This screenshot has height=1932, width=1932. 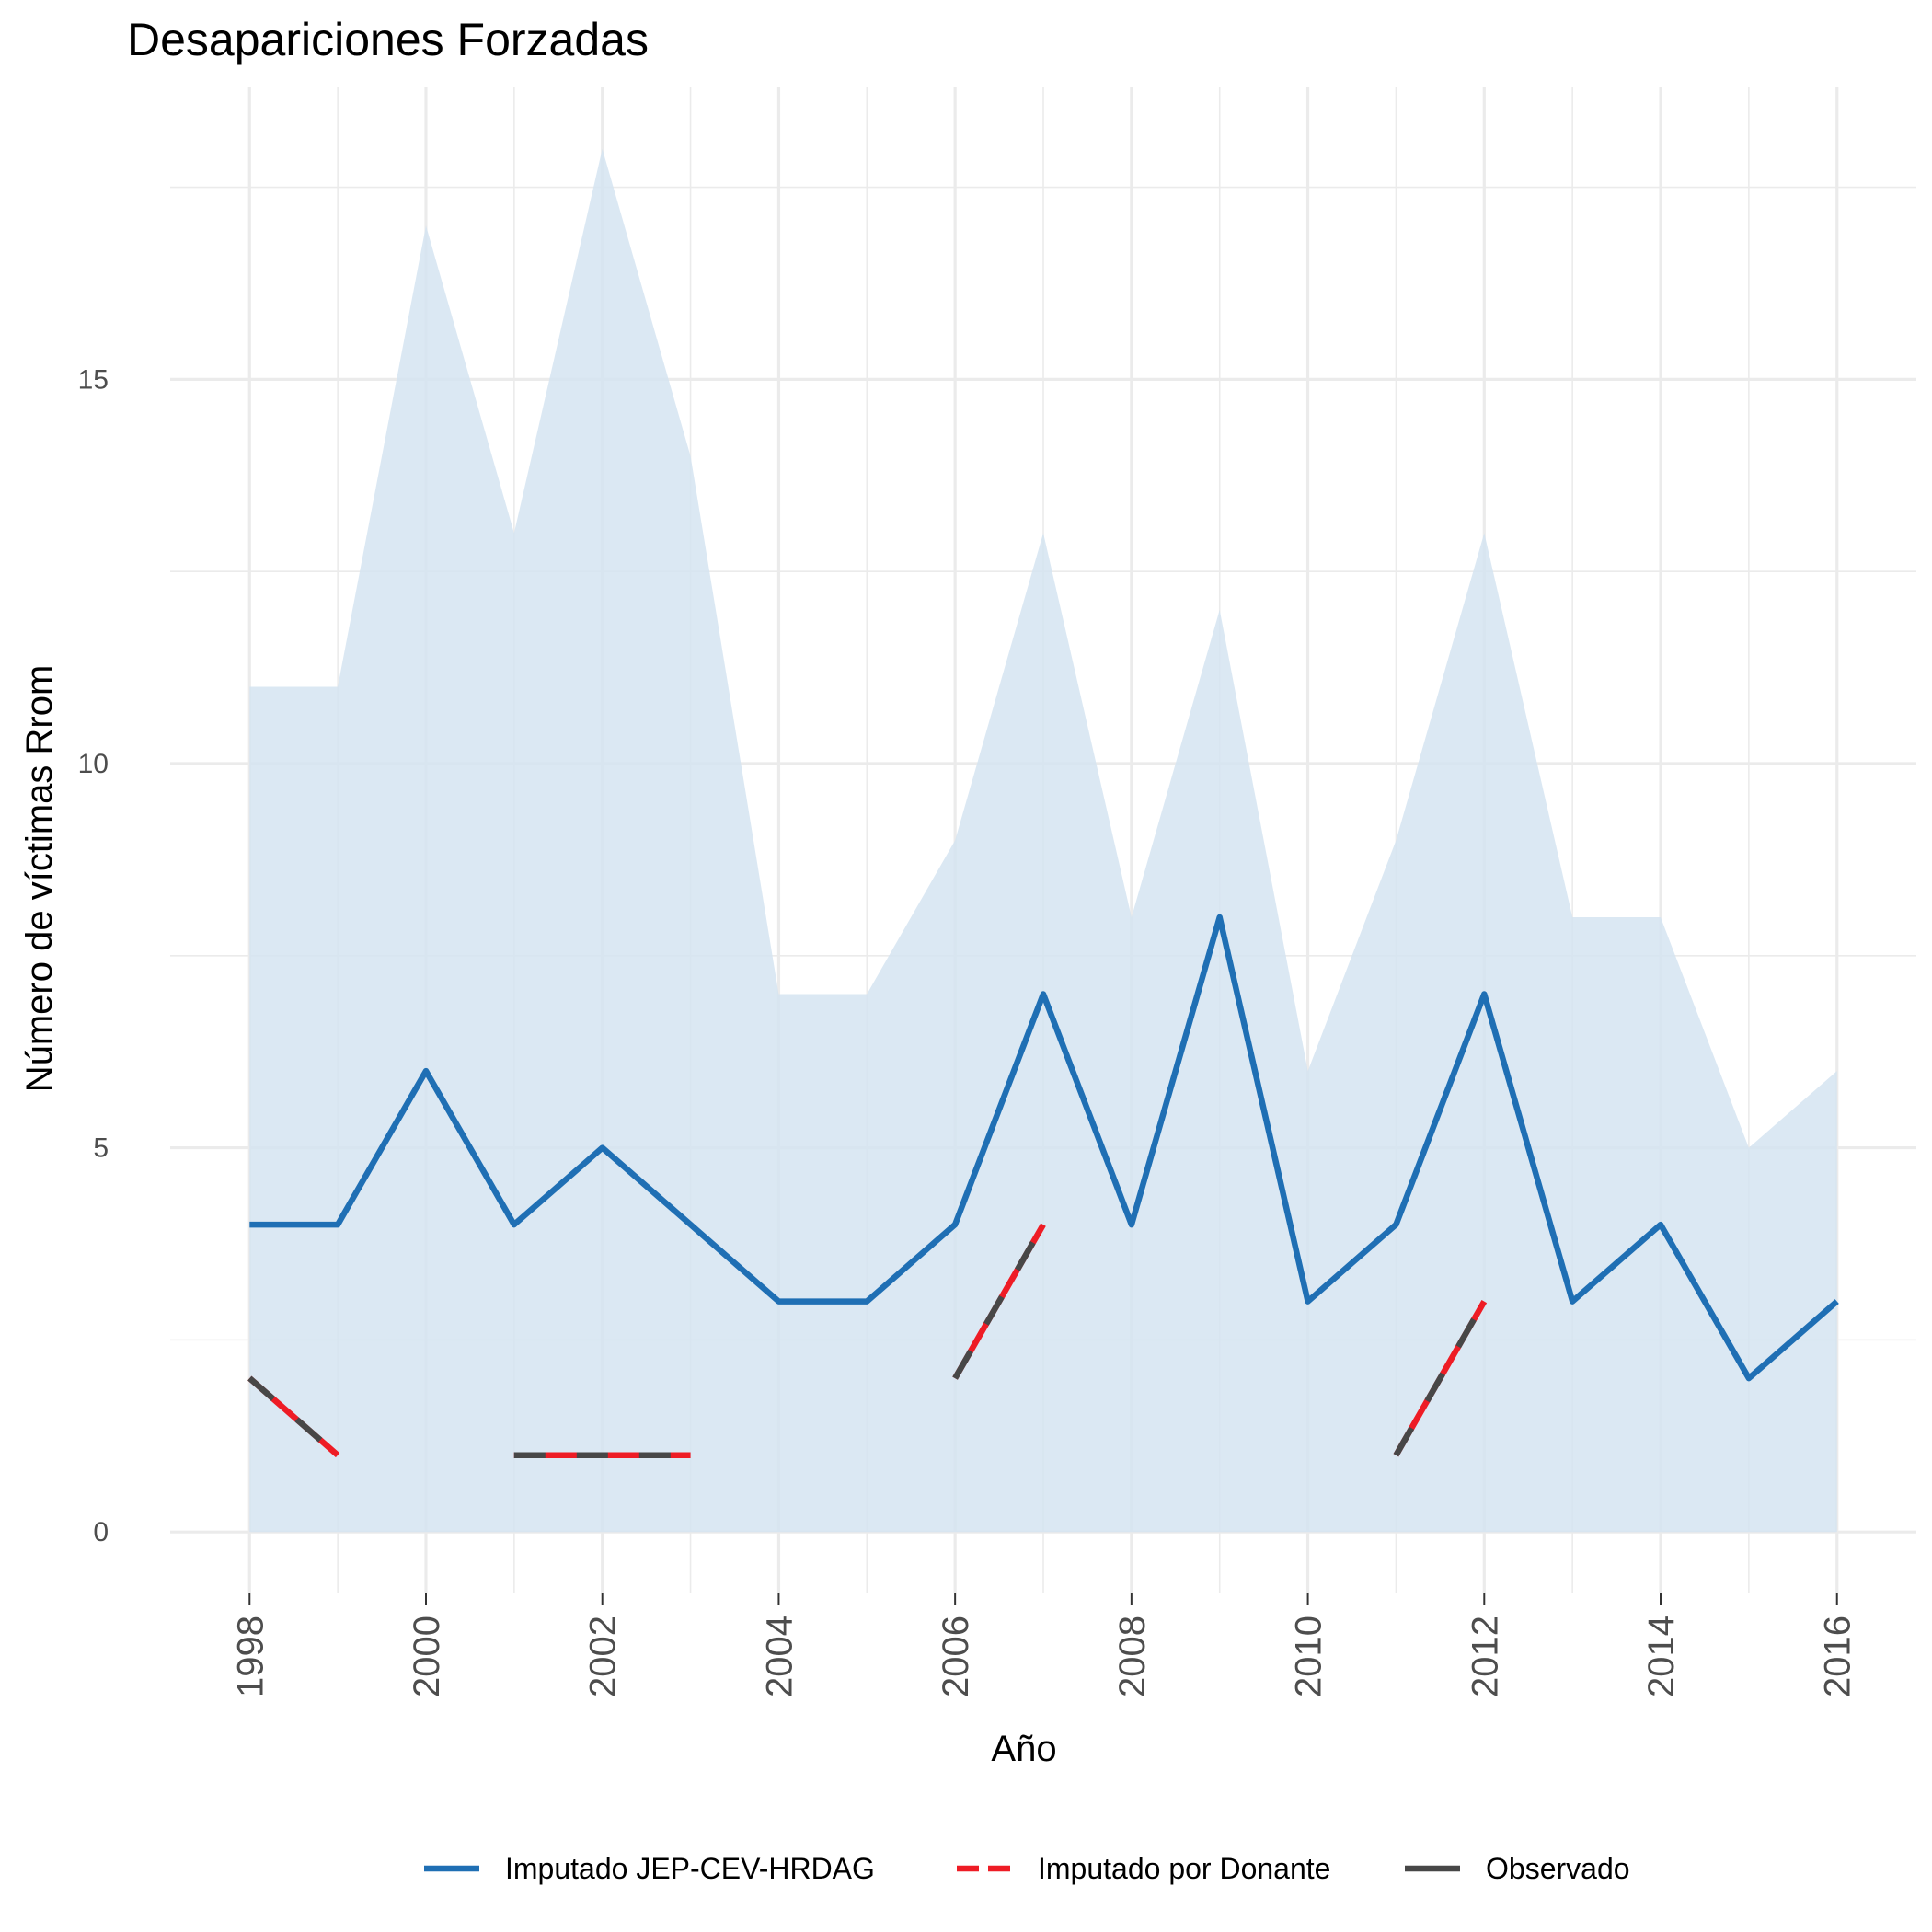 What do you see at coordinates (93, 379) in the screenshot?
I see `y-tick-label: 15` at bounding box center [93, 379].